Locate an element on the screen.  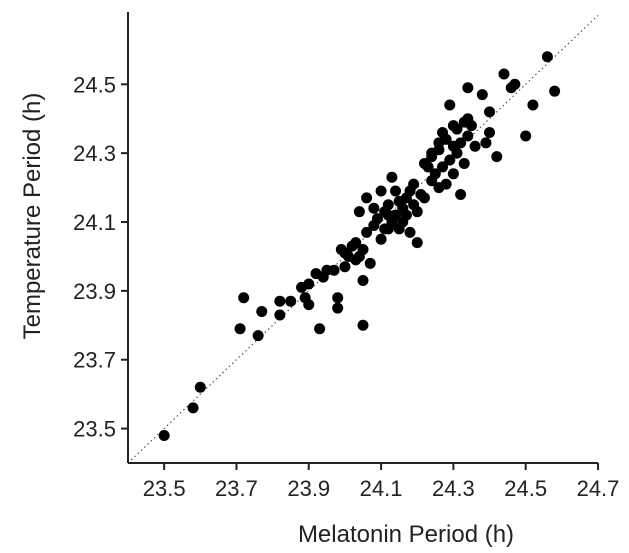
x-tick-label: 23.9 is located at coordinates (308, 488).